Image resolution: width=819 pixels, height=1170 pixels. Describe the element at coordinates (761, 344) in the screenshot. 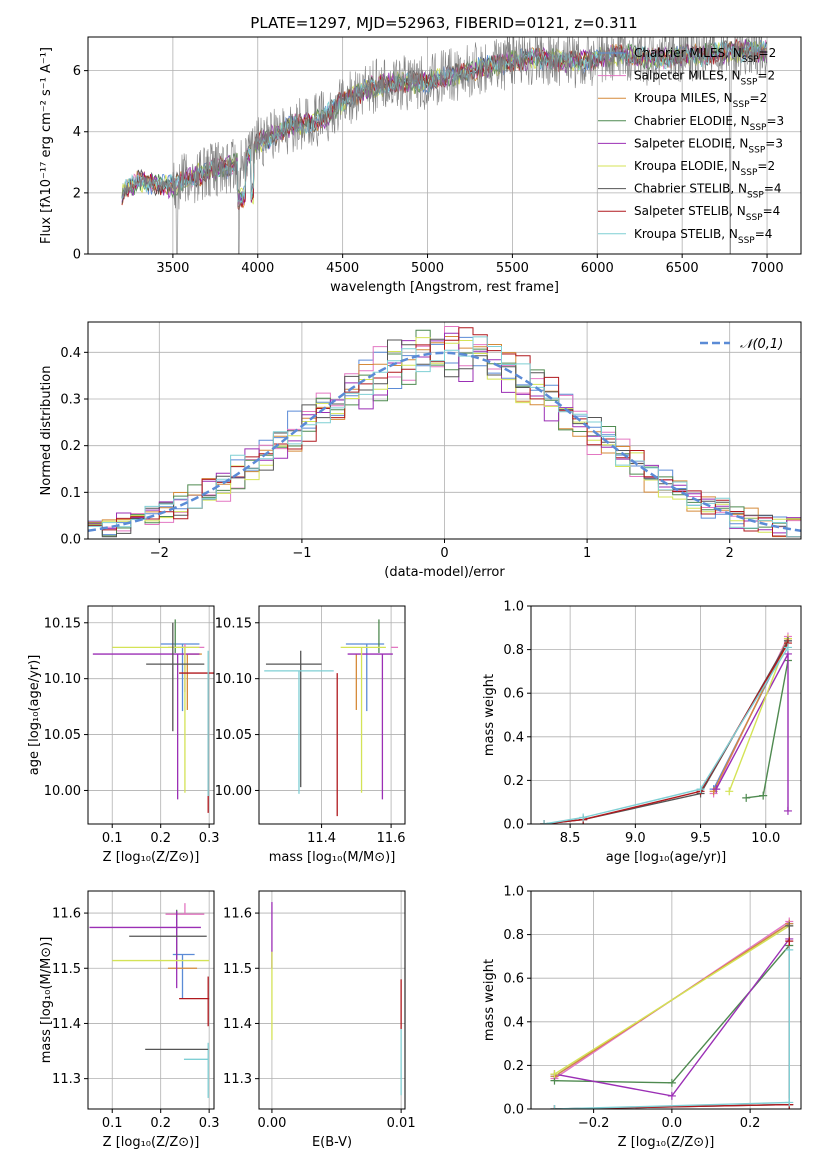

I see `legend-label: 𝒩(0,1)` at that location.